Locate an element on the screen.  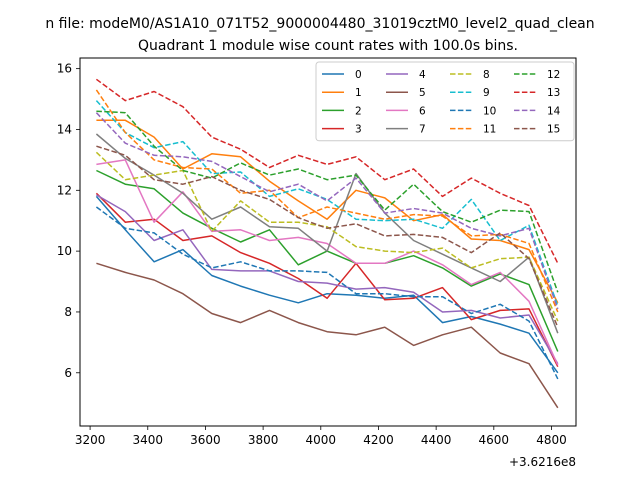
legend-label-13: 13 is located at coordinates (553, 93).